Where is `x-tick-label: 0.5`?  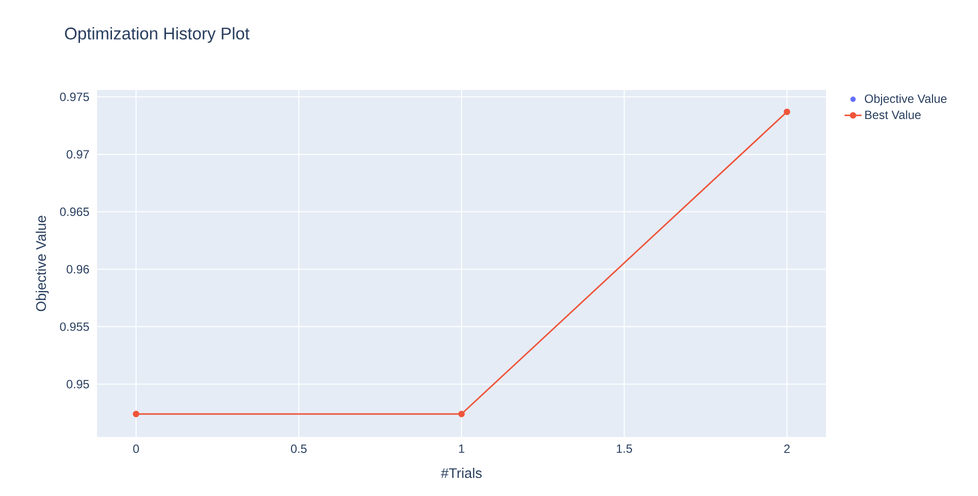 x-tick-label: 0.5 is located at coordinates (298, 448).